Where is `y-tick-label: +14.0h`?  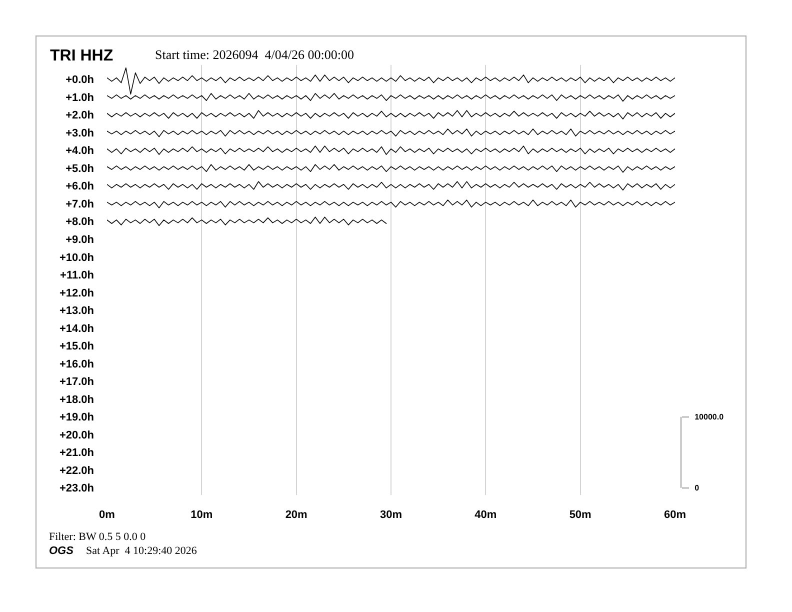
y-tick-label: +14.0h is located at coordinates (76, 328).